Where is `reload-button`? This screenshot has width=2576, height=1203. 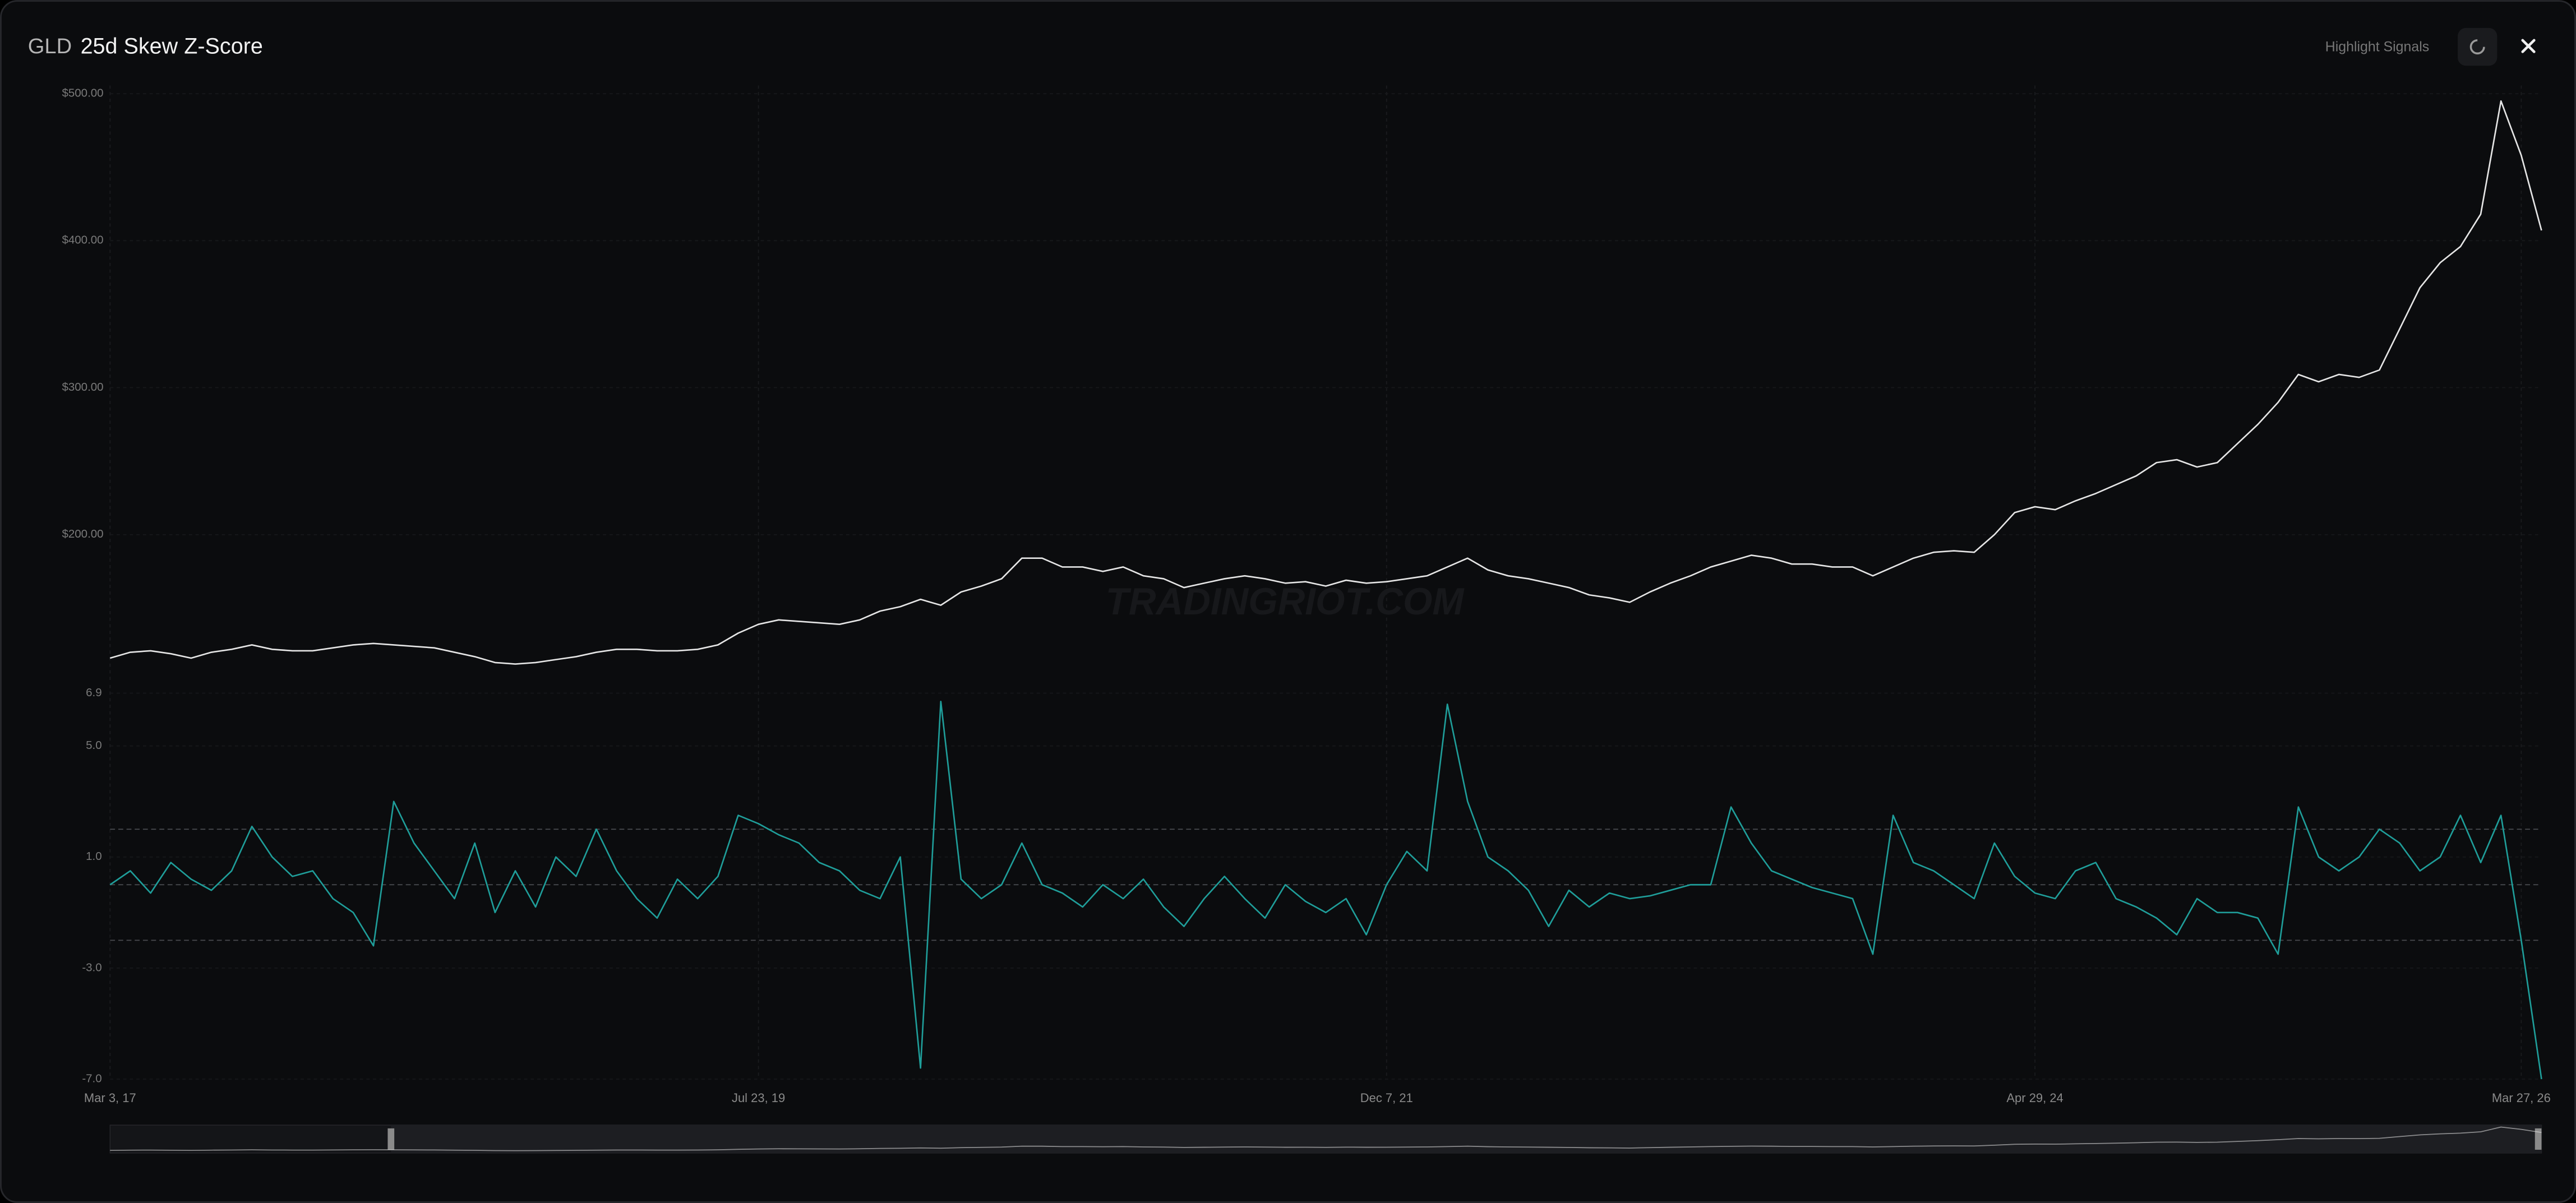
reload-button is located at coordinates (2477, 47).